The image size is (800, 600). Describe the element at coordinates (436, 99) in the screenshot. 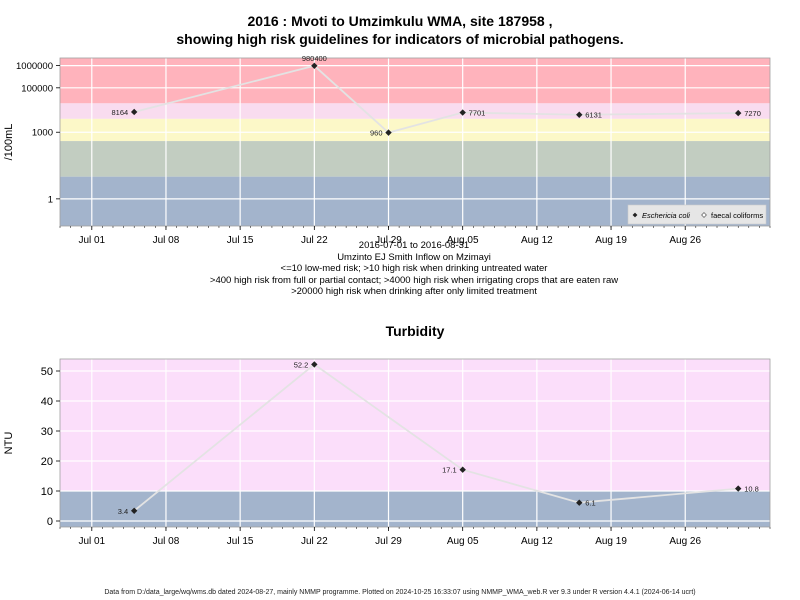

I see `series-line` at that location.